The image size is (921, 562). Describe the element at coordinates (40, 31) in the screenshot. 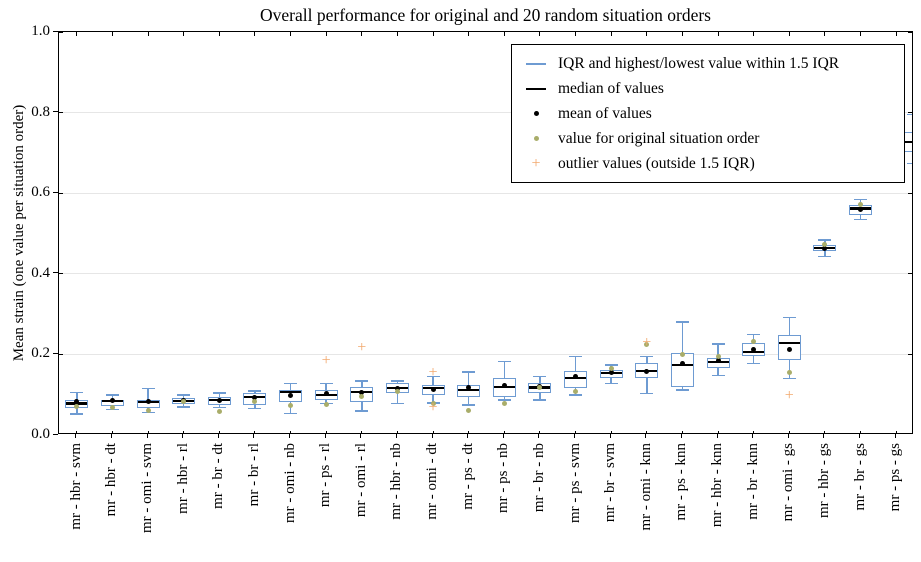

I see `y-tick-label: 1.0` at that location.